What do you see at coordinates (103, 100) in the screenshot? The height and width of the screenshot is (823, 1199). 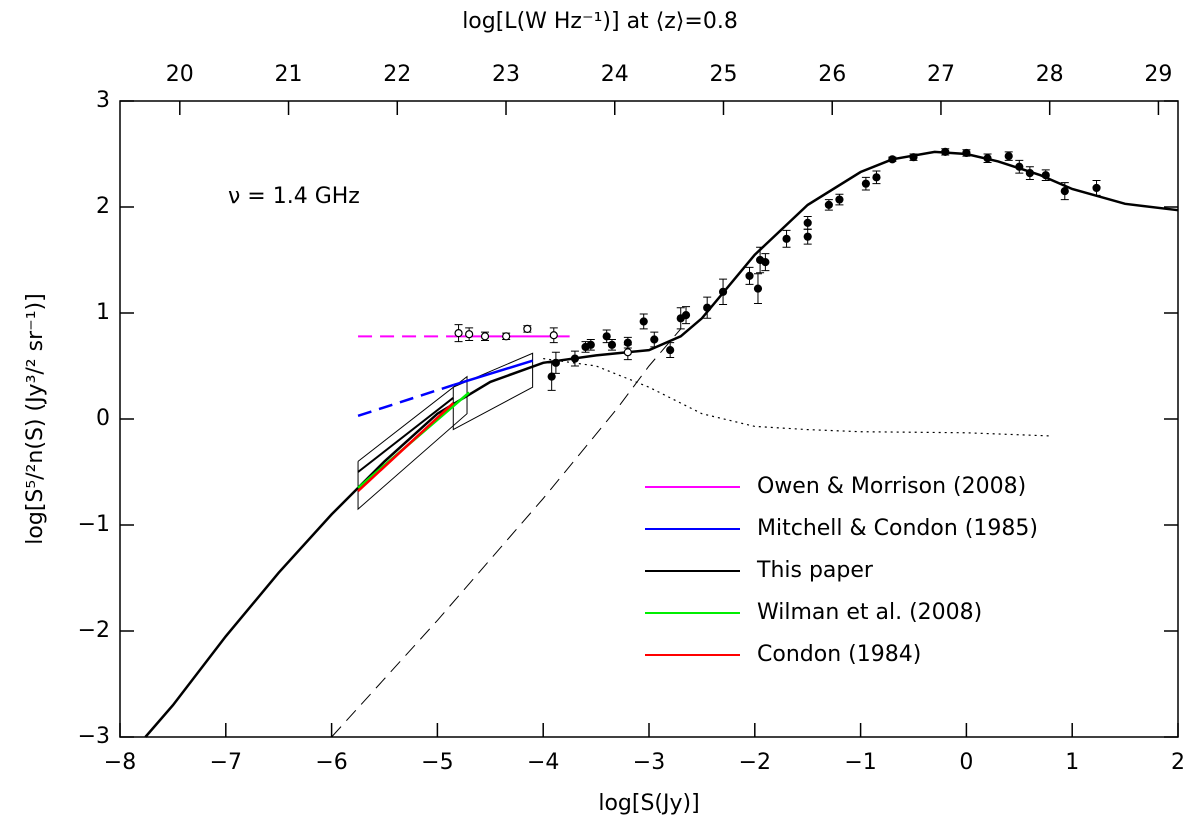 I see `y-tick-label: 3` at bounding box center [103, 100].